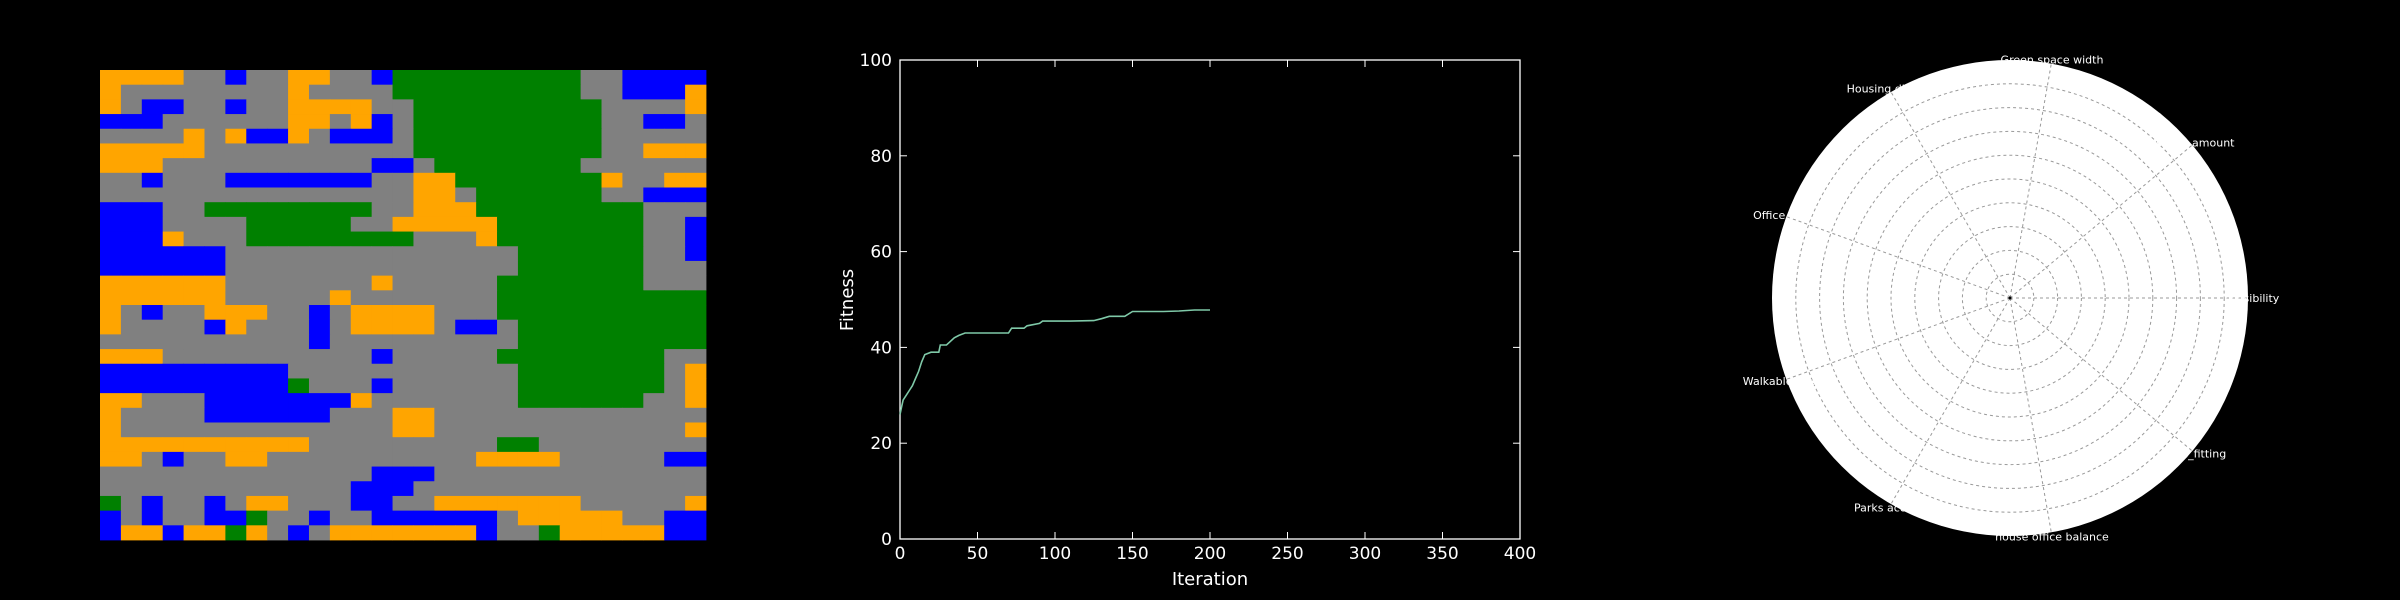 This screenshot has height=600, width=2400. Describe the element at coordinates (1898, 257) in the screenshot. I see `radar-spoke` at that location.